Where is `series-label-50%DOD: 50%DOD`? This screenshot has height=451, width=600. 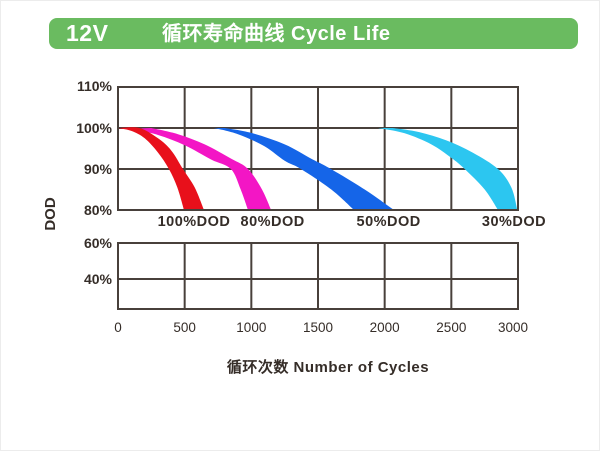
series-label-50%DOD: 50%DOD is located at coordinates (389, 222).